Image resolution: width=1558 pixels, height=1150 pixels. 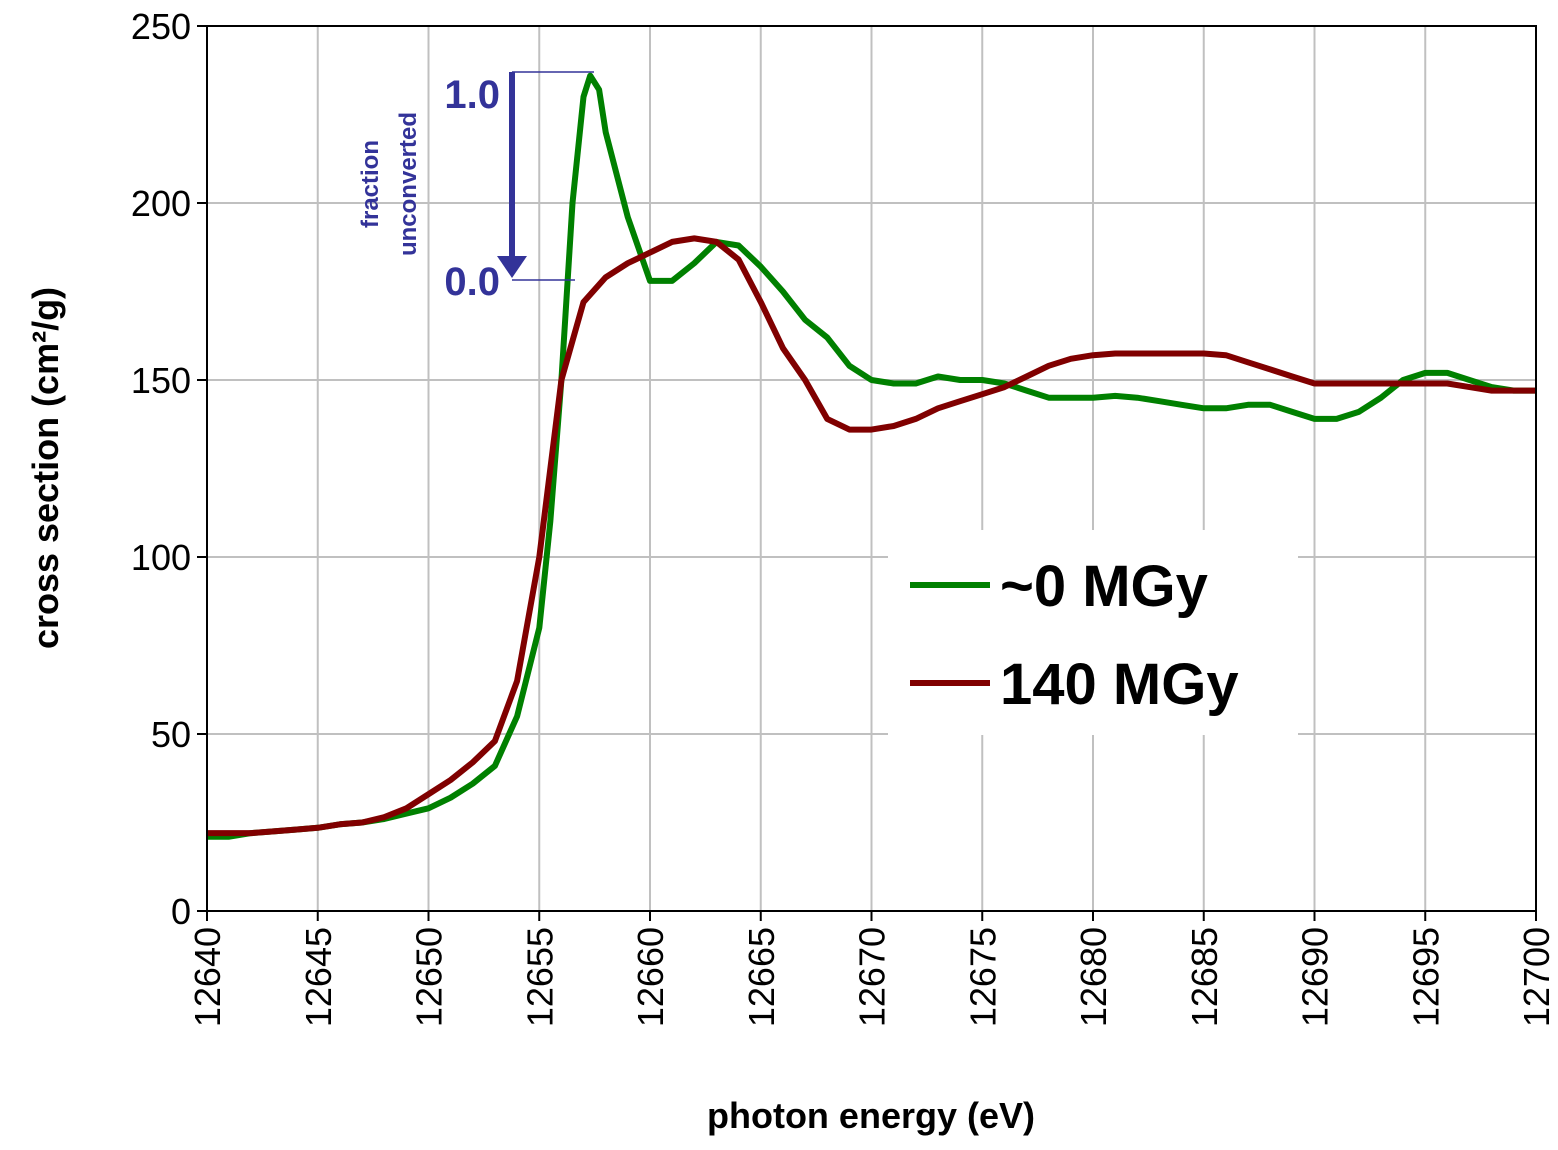 I want to click on x-tick-label: 12690, so click(x=1315, y=977).